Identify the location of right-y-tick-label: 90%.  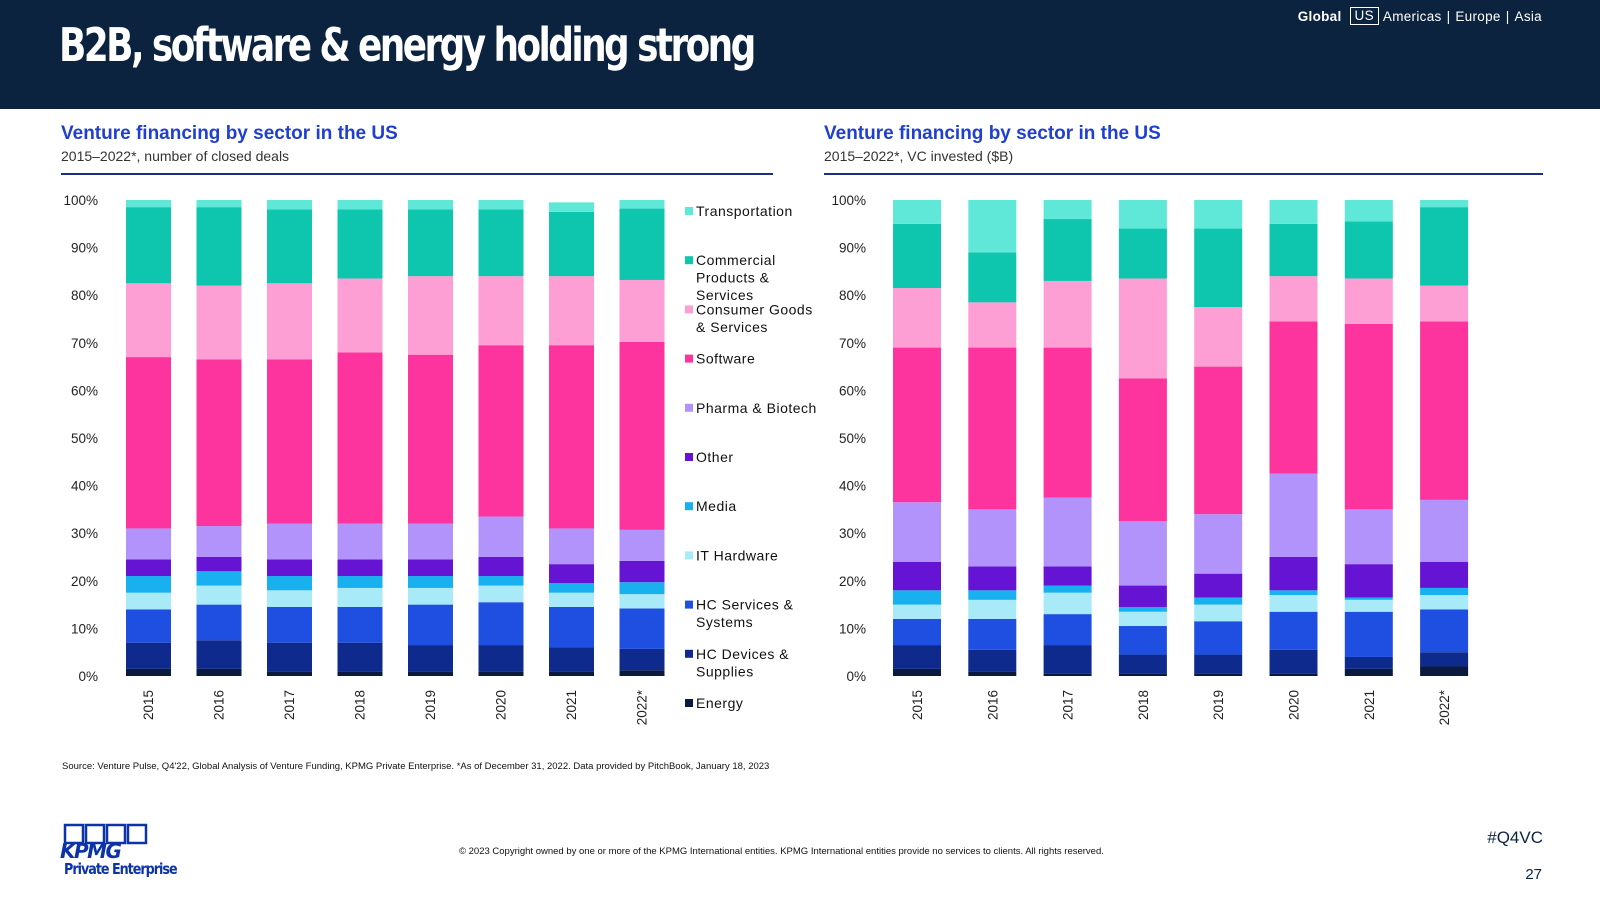
(852, 248).